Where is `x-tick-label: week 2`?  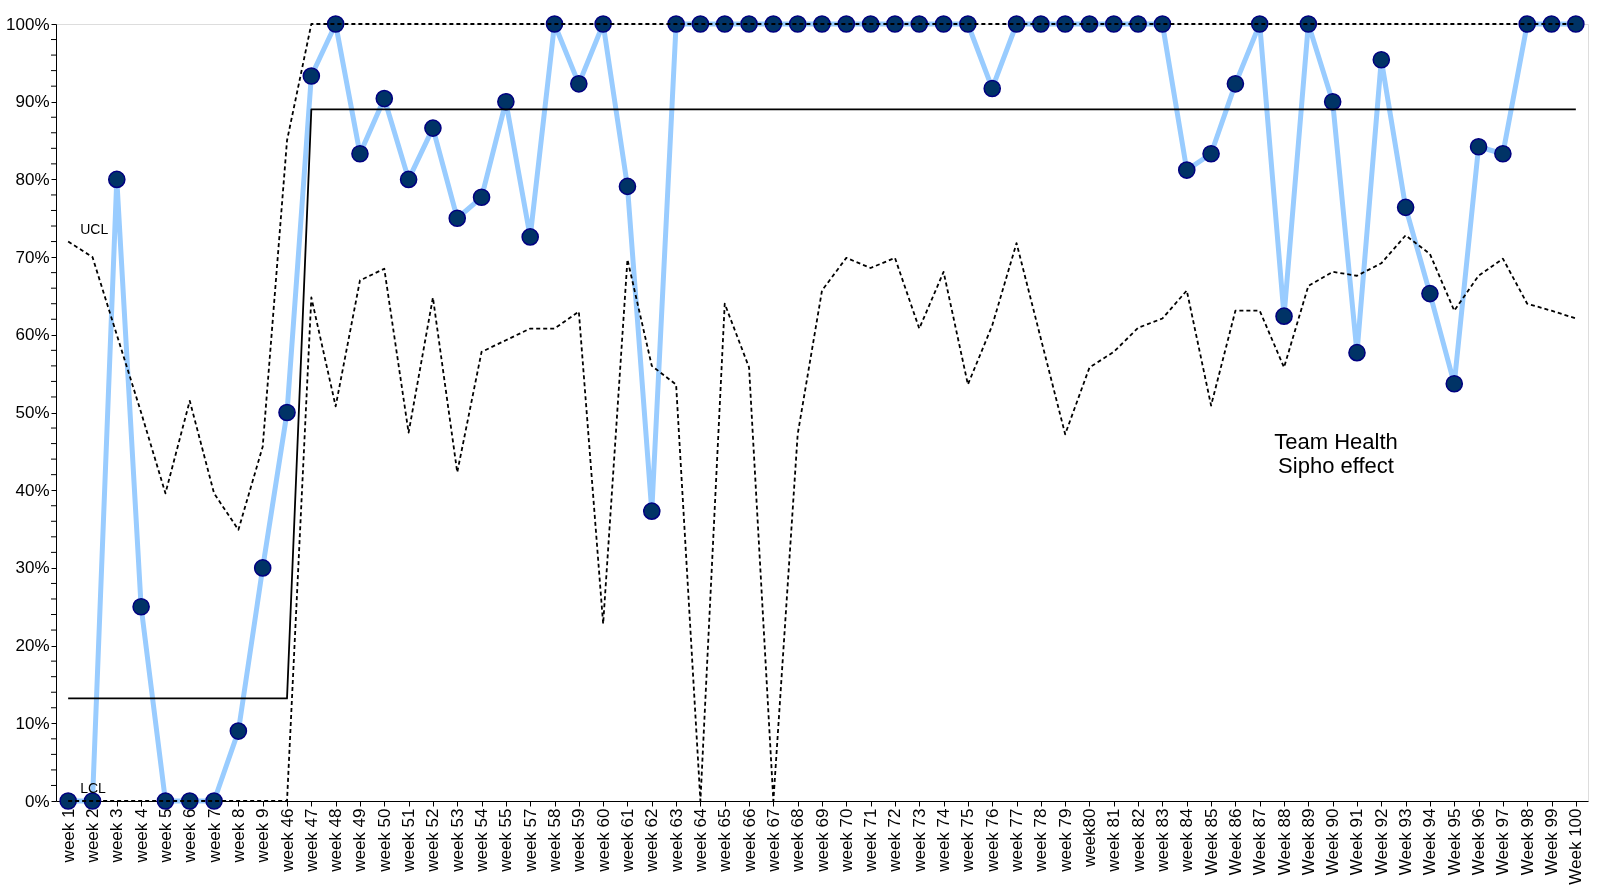
x-tick-label: week 2 is located at coordinates (92, 836).